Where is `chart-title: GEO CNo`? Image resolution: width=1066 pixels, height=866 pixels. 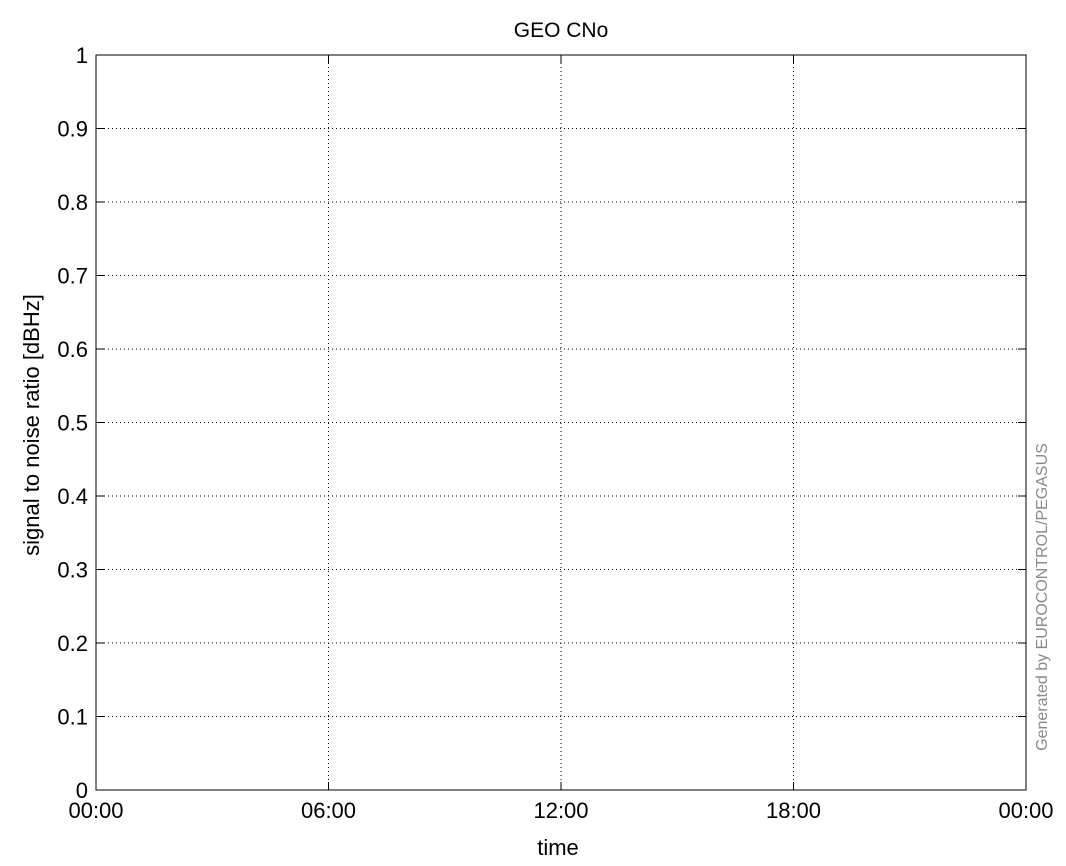 chart-title: GEO CNo is located at coordinates (561, 30).